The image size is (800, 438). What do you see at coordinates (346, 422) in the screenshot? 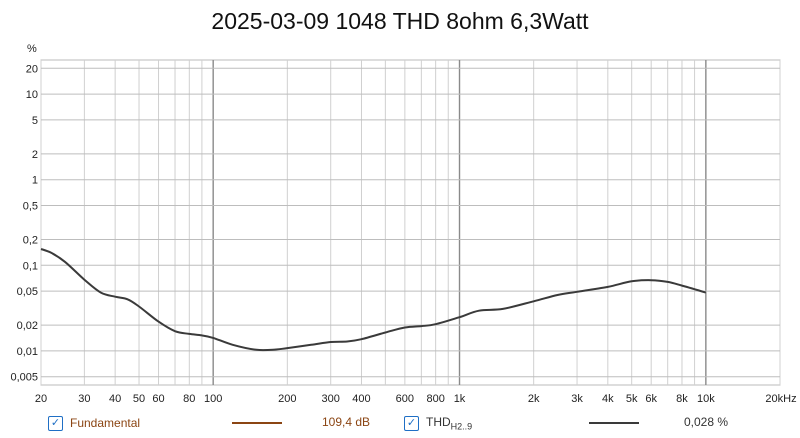
I see `fundamental-value: 109,4 dB` at bounding box center [346, 422].